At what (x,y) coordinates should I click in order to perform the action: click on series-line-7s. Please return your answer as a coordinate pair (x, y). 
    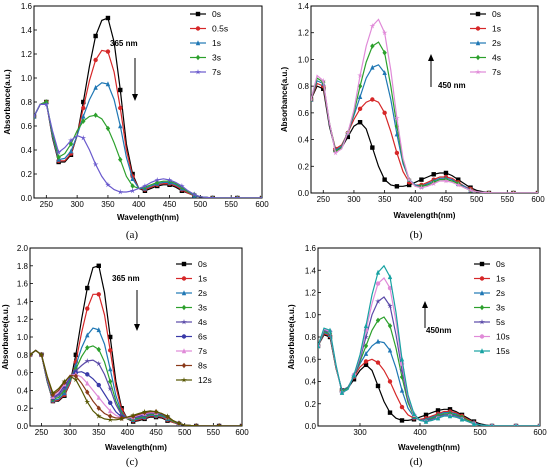
    Looking at the image, I should click on (148, 150).